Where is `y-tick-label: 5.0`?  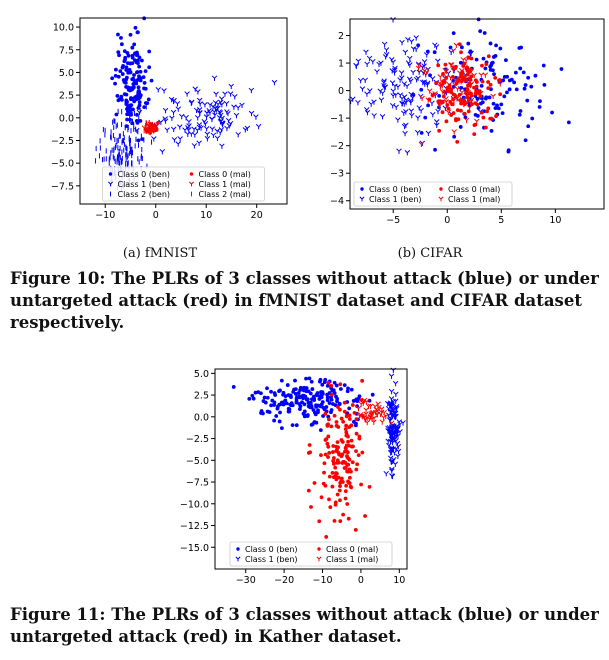
y-tick-label: 5.0 is located at coordinates (201, 374).